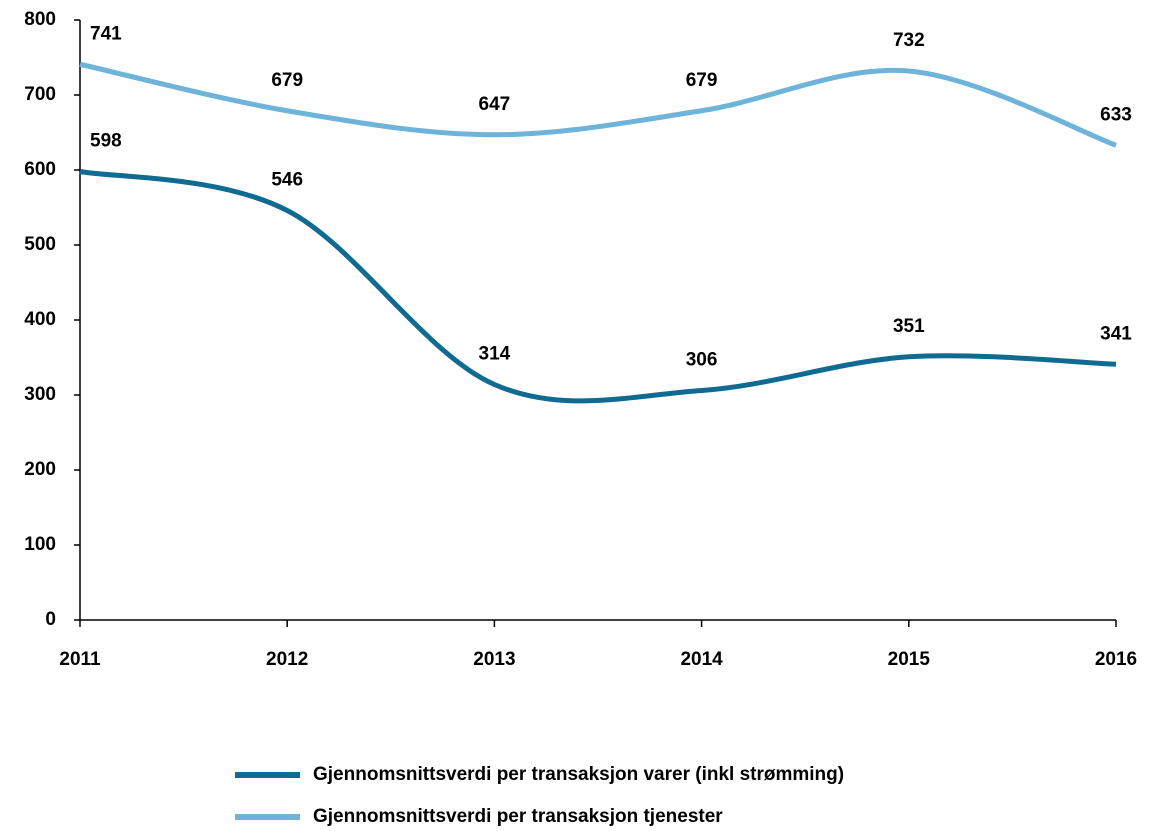  Describe the element at coordinates (40, 469) in the screenshot. I see `y-tick-label: 200` at that location.